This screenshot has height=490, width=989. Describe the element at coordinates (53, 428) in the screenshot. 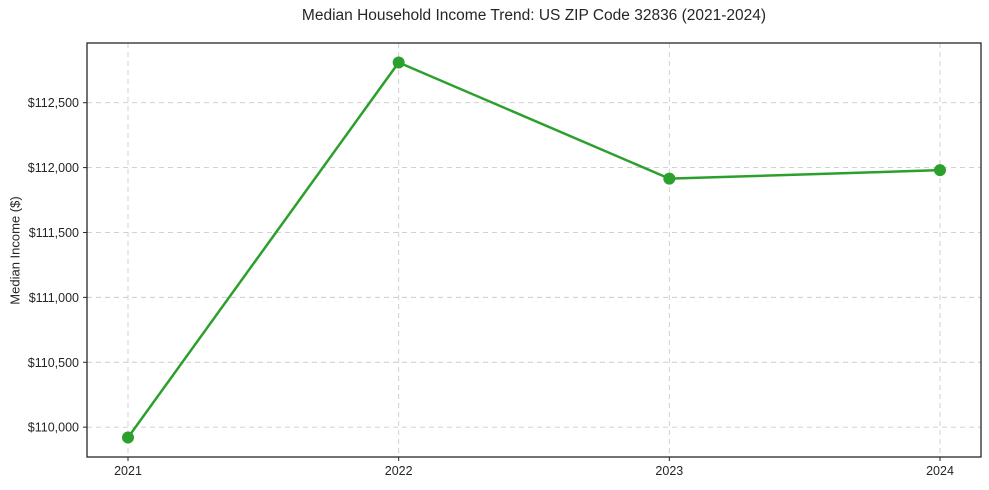

I see `y-tick-label: $110,000` at that location.